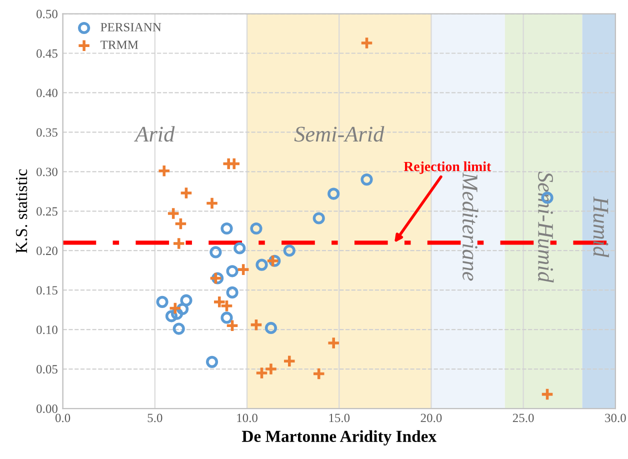 Image resolution: width=628 pixels, height=459 pixels. I want to click on y-tick-label: 0.35, so click(47, 132).